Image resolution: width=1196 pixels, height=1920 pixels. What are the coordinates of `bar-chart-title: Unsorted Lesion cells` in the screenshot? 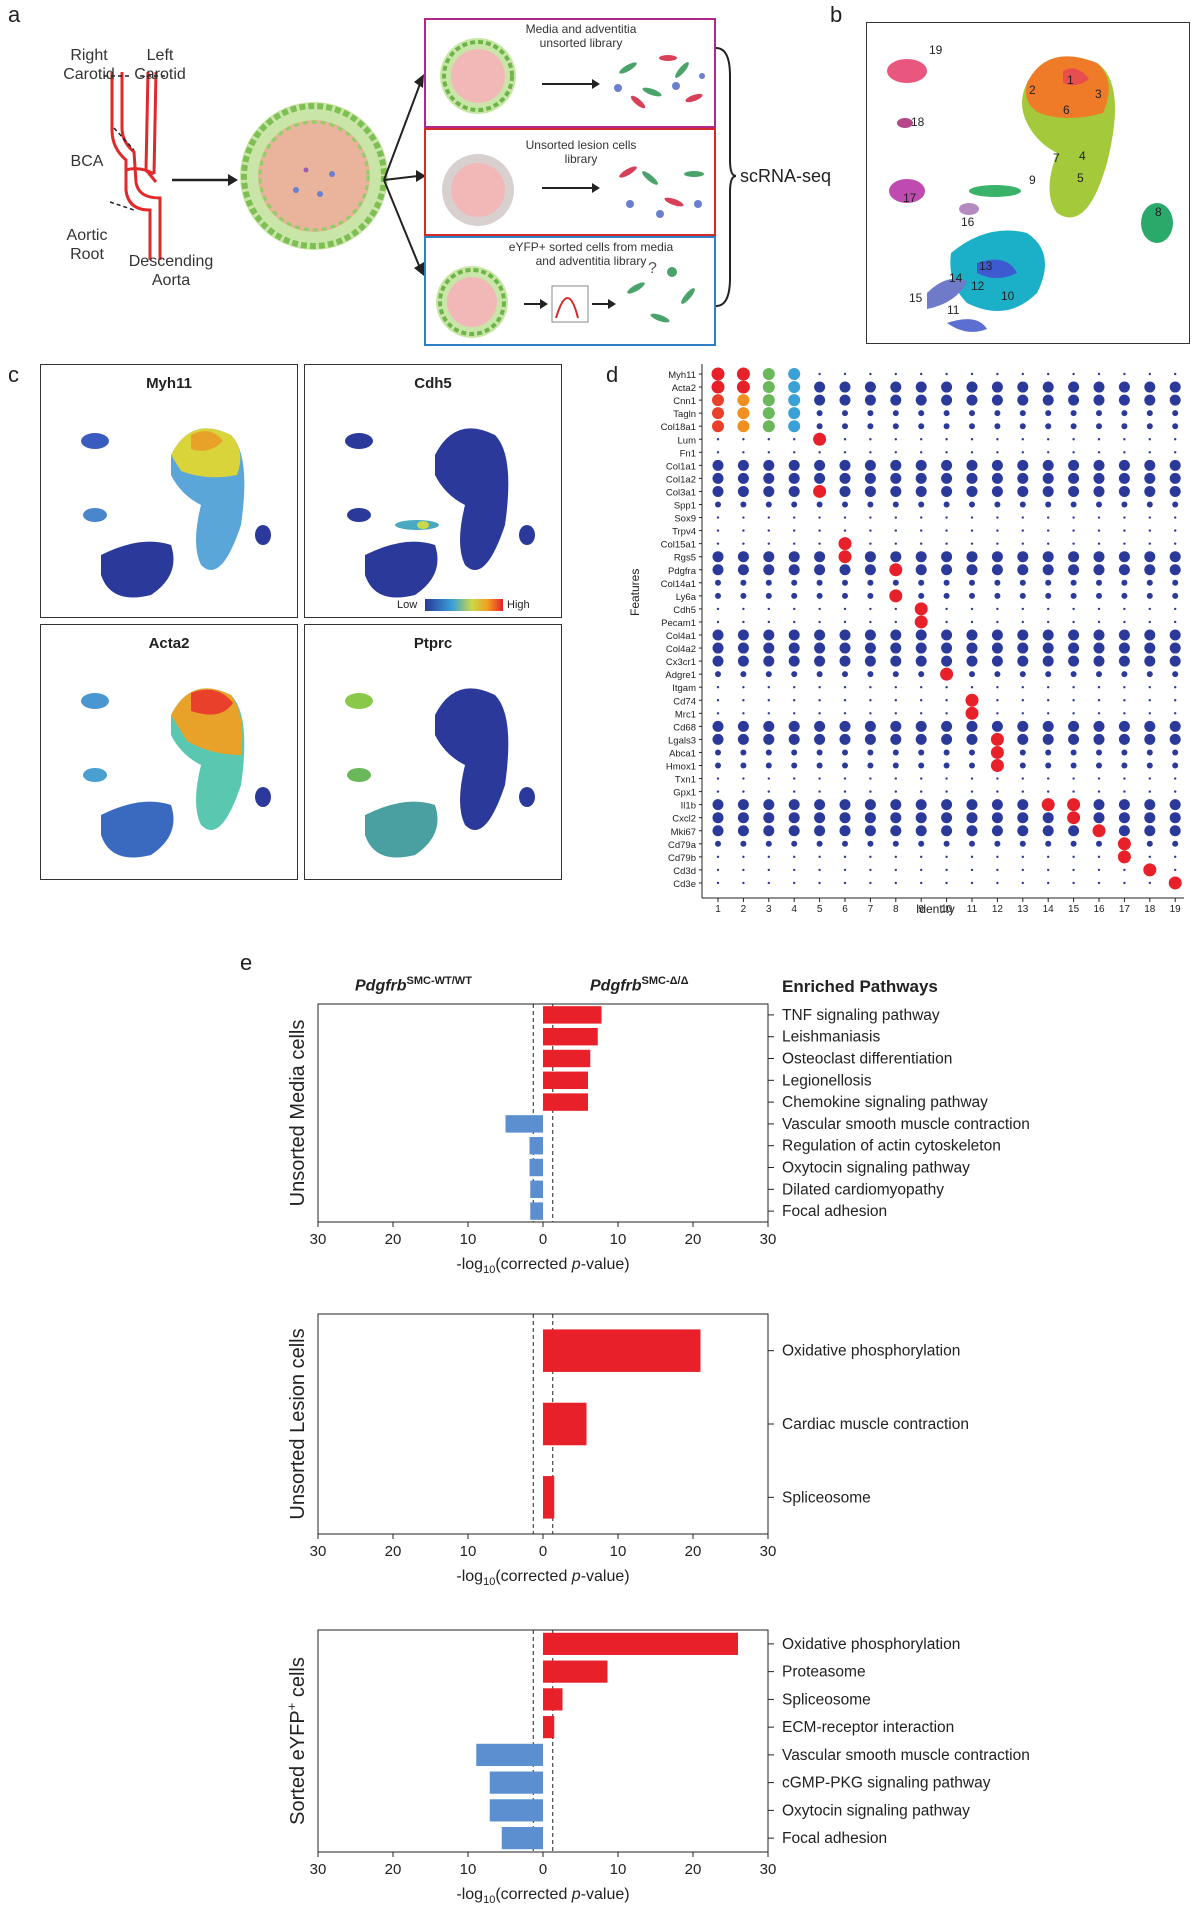 It's located at (298, 1423).